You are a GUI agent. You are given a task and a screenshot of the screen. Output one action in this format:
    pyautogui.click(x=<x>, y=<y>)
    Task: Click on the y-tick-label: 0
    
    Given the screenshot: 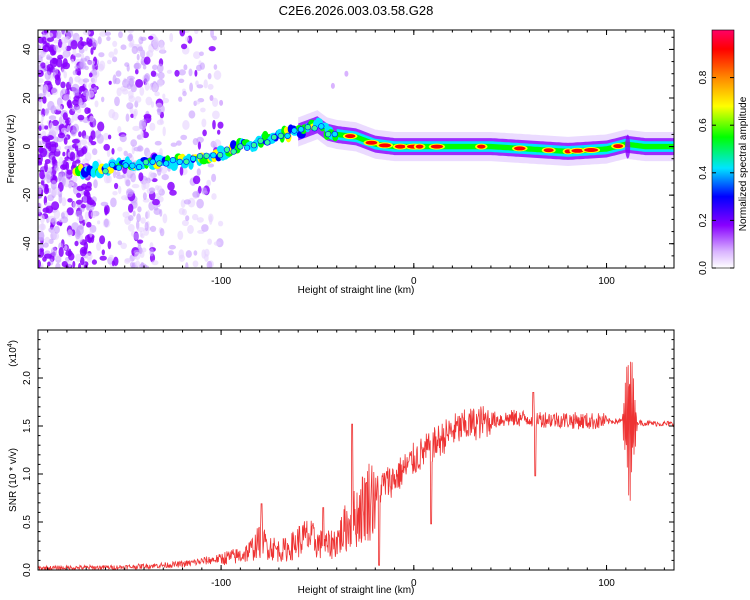 What is the action you would take?
    pyautogui.click(x=27, y=146)
    